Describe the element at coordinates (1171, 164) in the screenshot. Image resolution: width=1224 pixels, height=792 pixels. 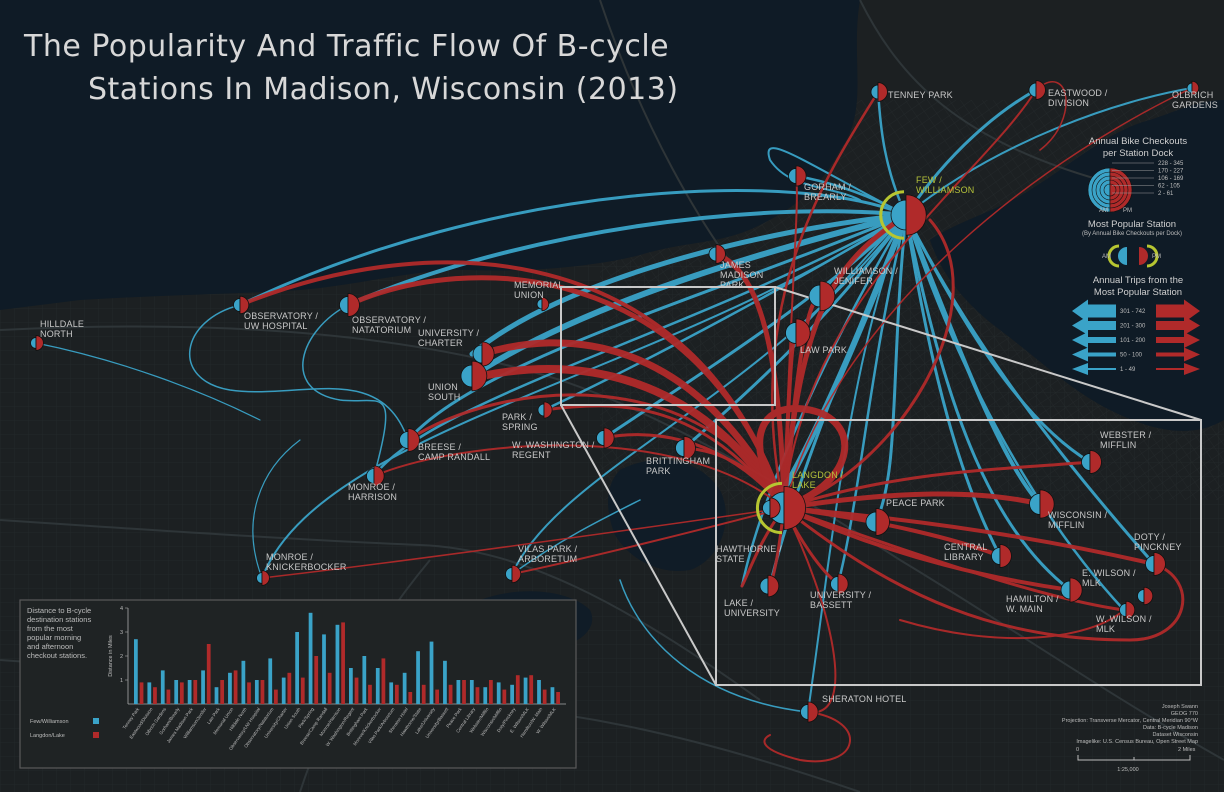
I see `legend-class-0: 228 - 345` at that location.